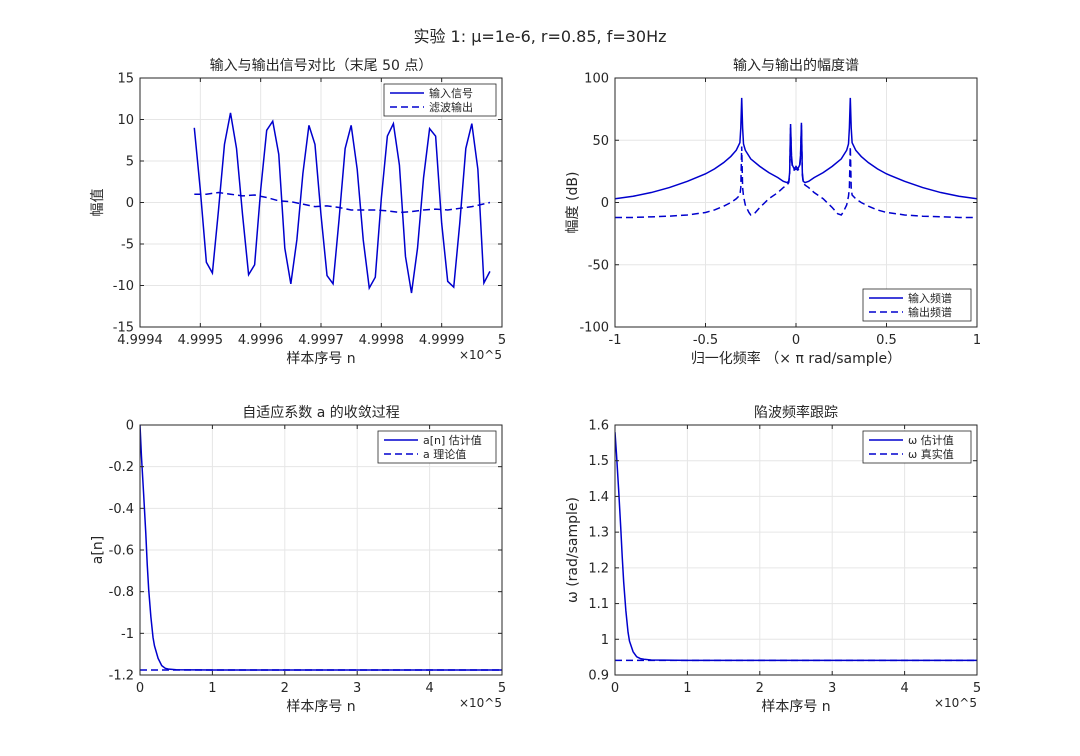  Describe the element at coordinates (321, 66) in the screenshot. I see `panel-title: 输入与输出信号对比（末尾 50 点）` at that location.